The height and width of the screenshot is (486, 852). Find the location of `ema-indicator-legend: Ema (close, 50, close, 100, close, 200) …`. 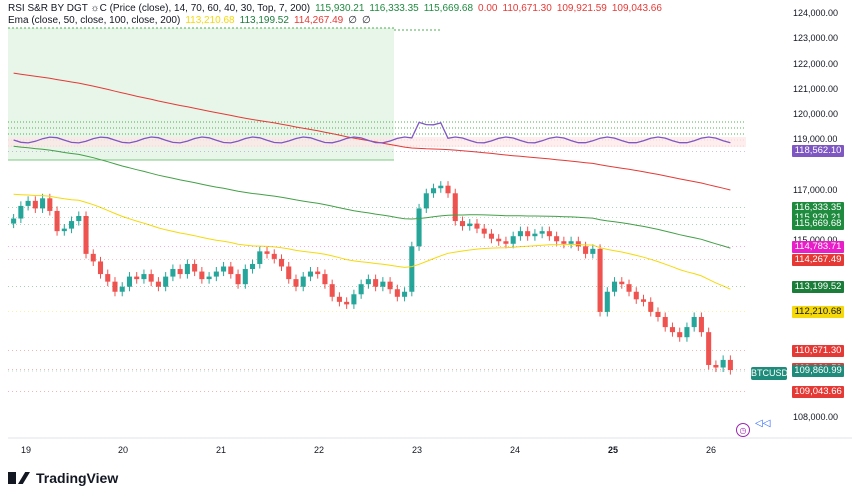

ema-indicator-legend: Ema (close, 50, close, 100, close, 200) … is located at coordinates (189, 20).